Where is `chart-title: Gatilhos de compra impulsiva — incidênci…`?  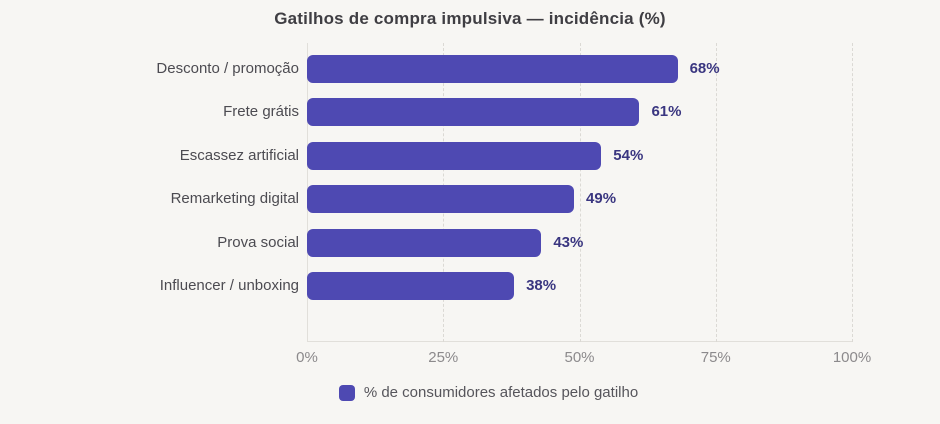
chart-title: Gatilhos de compra impulsiva — incidênci… is located at coordinates (470, 18).